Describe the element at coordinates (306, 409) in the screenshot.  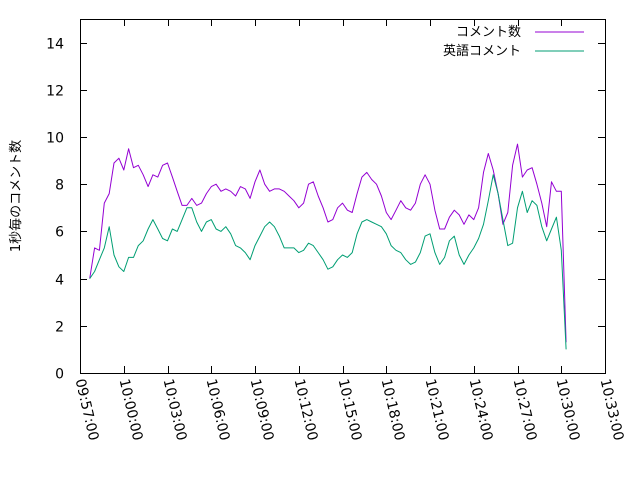
I see `x-tick-label: 10:12:00` at that location.